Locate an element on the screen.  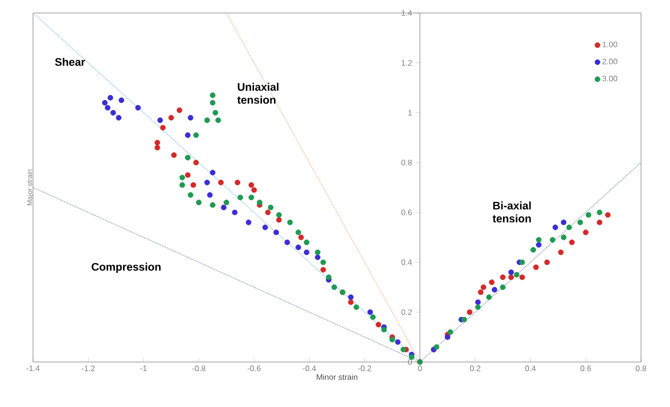
annotation: Bi-axial tension is located at coordinates (511, 211).